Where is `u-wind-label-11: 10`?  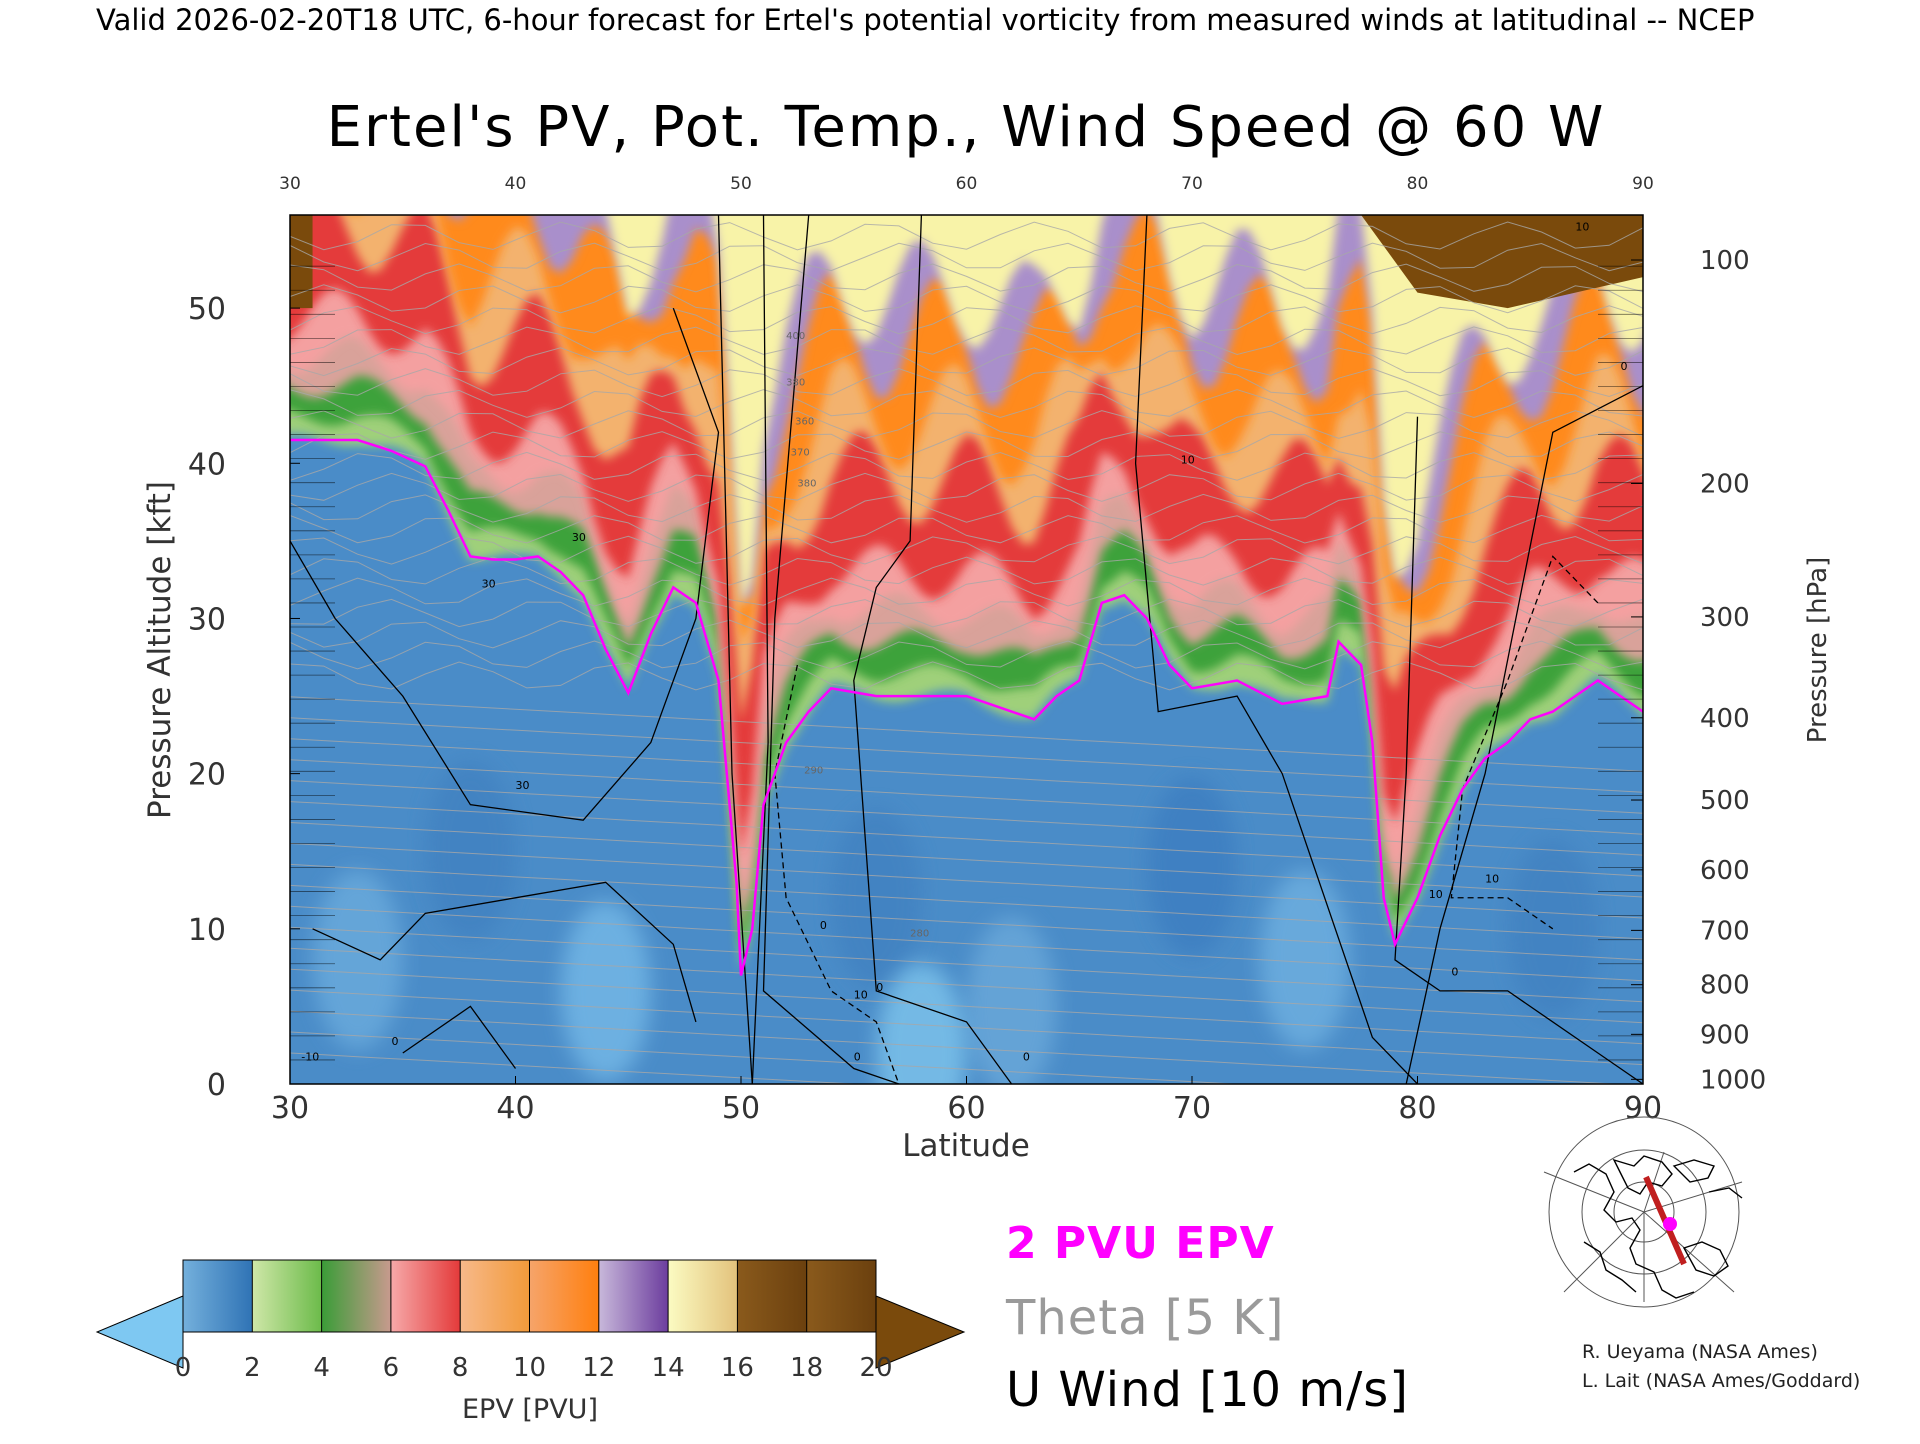 u-wind-label-11: 10 is located at coordinates (1436, 894).